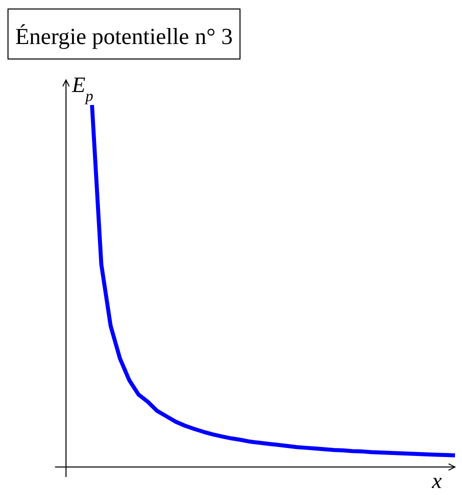 This screenshot has height=495, width=462. What do you see at coordinates (124, 36) in the screenshot?
I see `chart-title: Énergie potentielle n° 3` at bounding box center [124, 36].